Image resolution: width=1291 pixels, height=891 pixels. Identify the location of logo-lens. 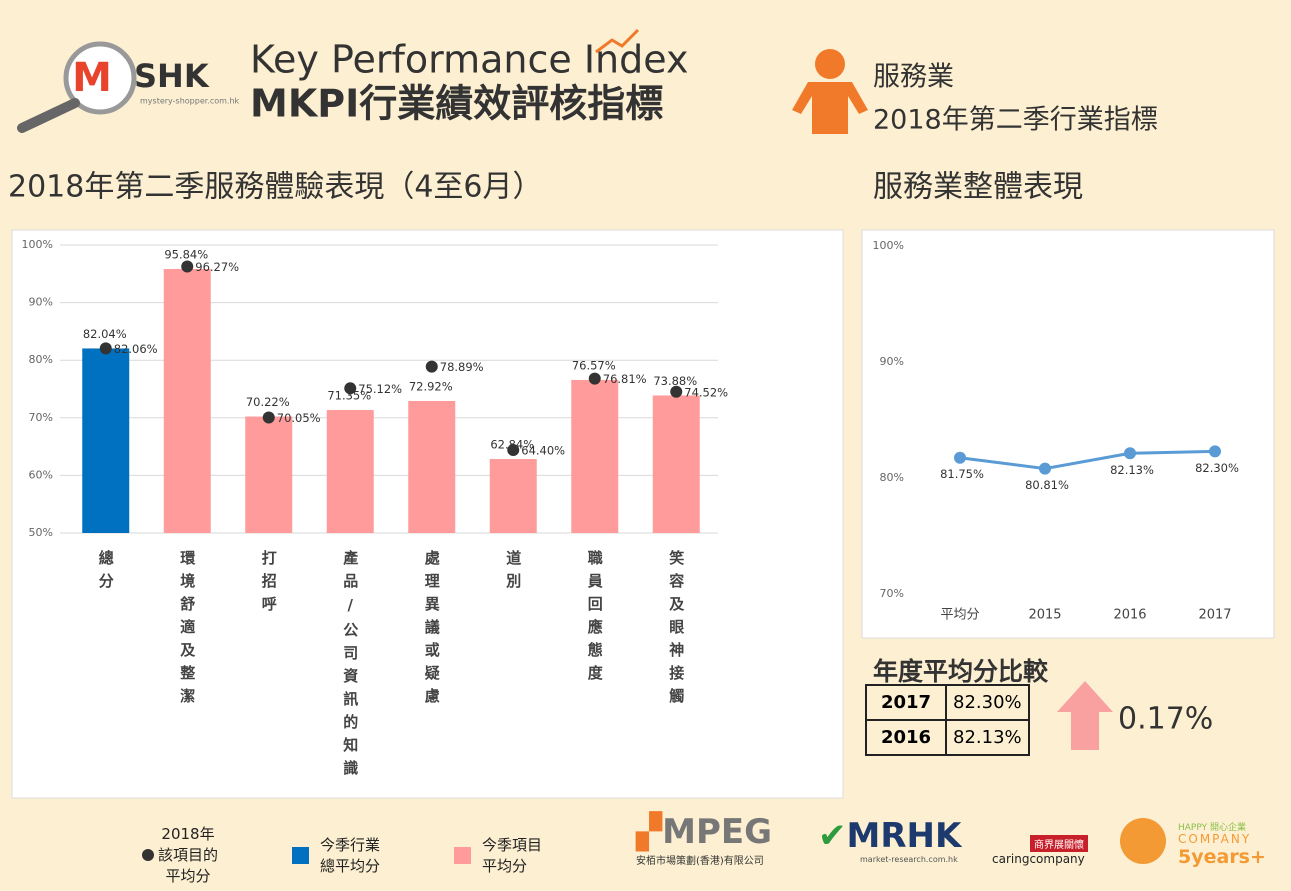
(100, 78).